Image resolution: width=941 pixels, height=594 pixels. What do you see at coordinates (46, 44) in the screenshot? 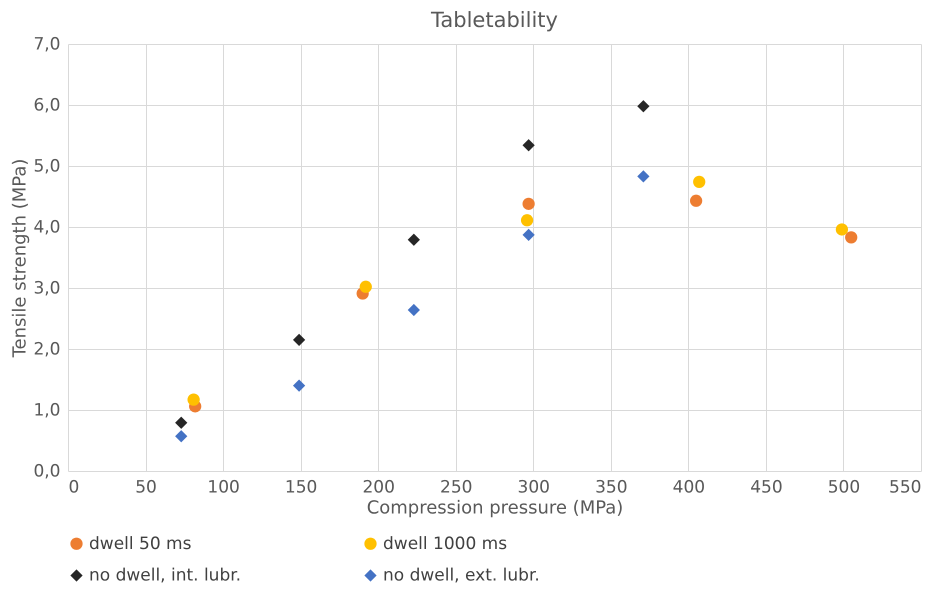
I see `y-tick-label: 7,0` at bounding box center [46, 44].